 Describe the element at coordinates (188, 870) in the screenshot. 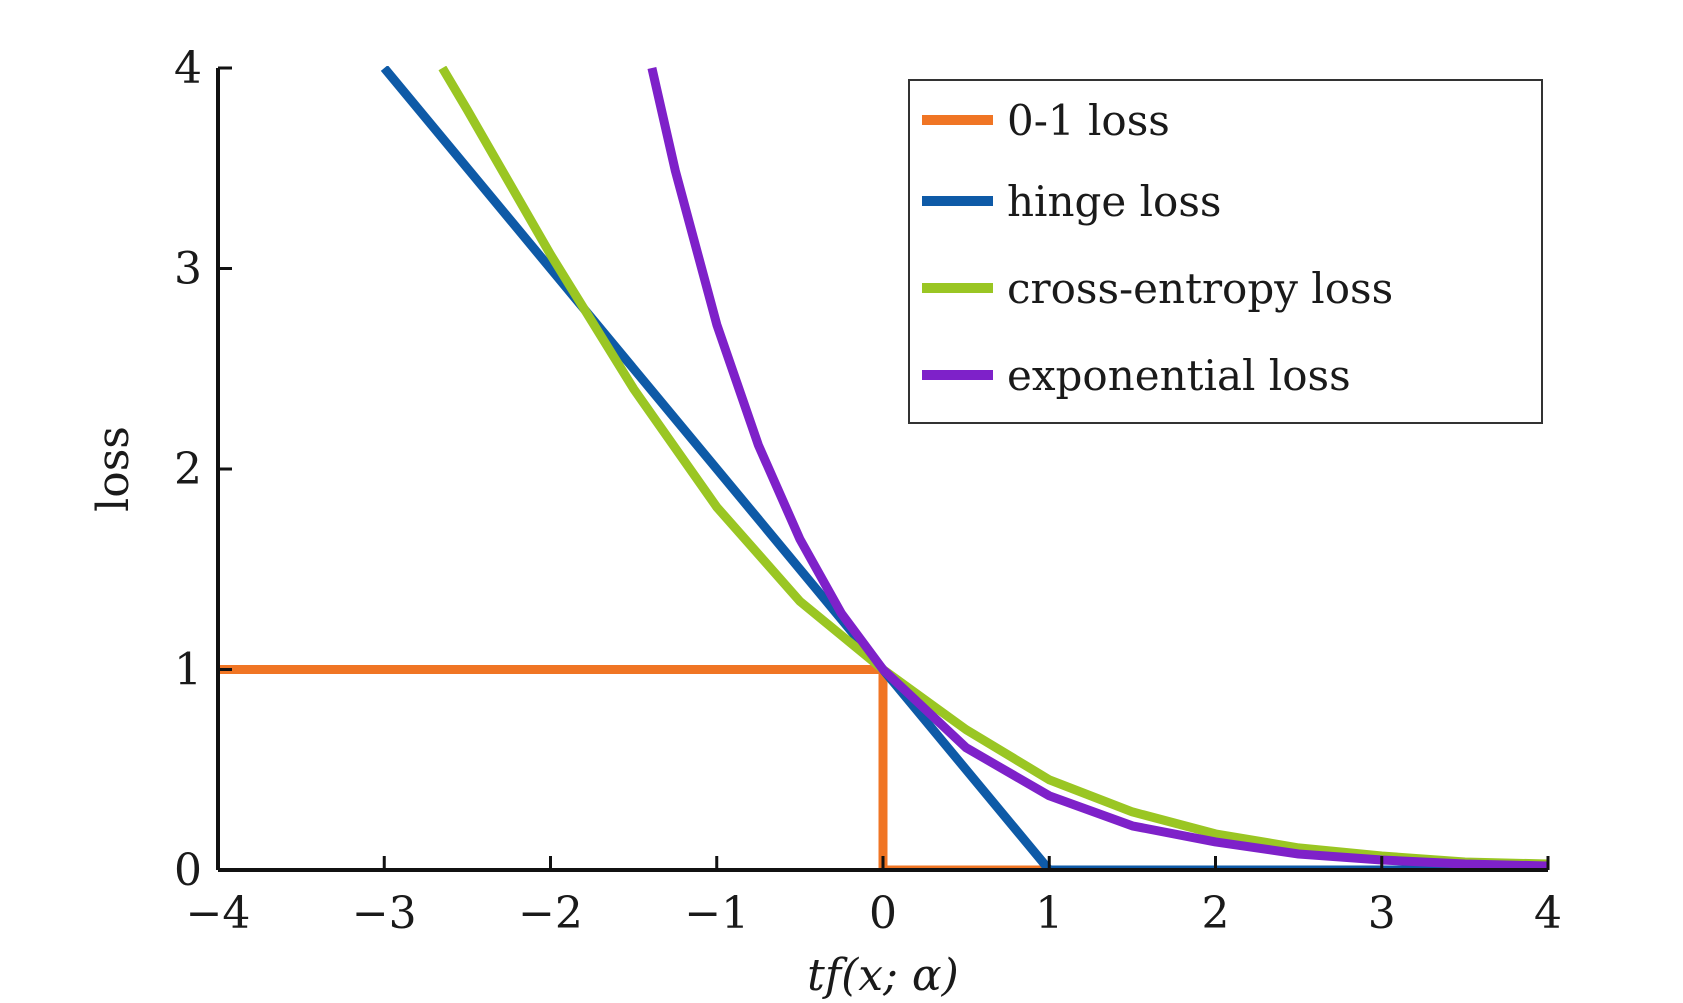

I see `y-tick-label: 0` at that location.